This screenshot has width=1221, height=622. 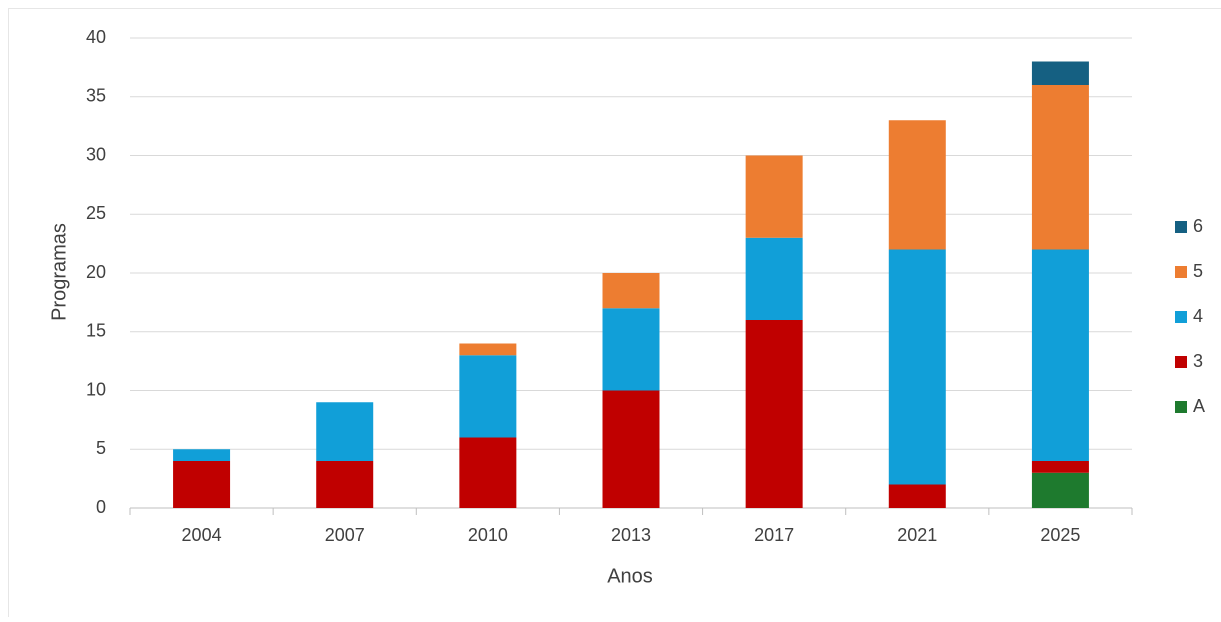 What do you see at coordinates (774, 535) in the screenshot?
I see `x-tick-label: 2017` at bounding box center [774, 535].